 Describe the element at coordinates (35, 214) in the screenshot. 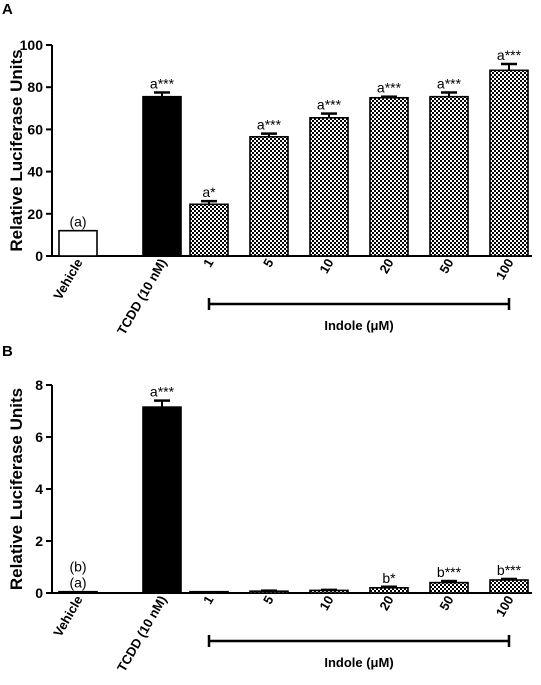

I see `y-tick-label: 20` at that location.